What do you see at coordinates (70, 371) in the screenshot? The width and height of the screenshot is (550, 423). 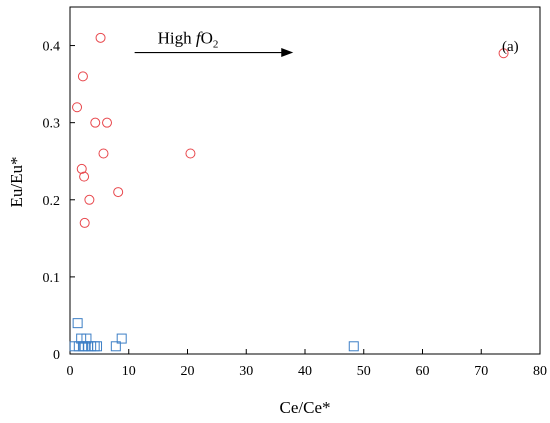 I see `x-tick-label: 0` at bounding box center [70, 371].